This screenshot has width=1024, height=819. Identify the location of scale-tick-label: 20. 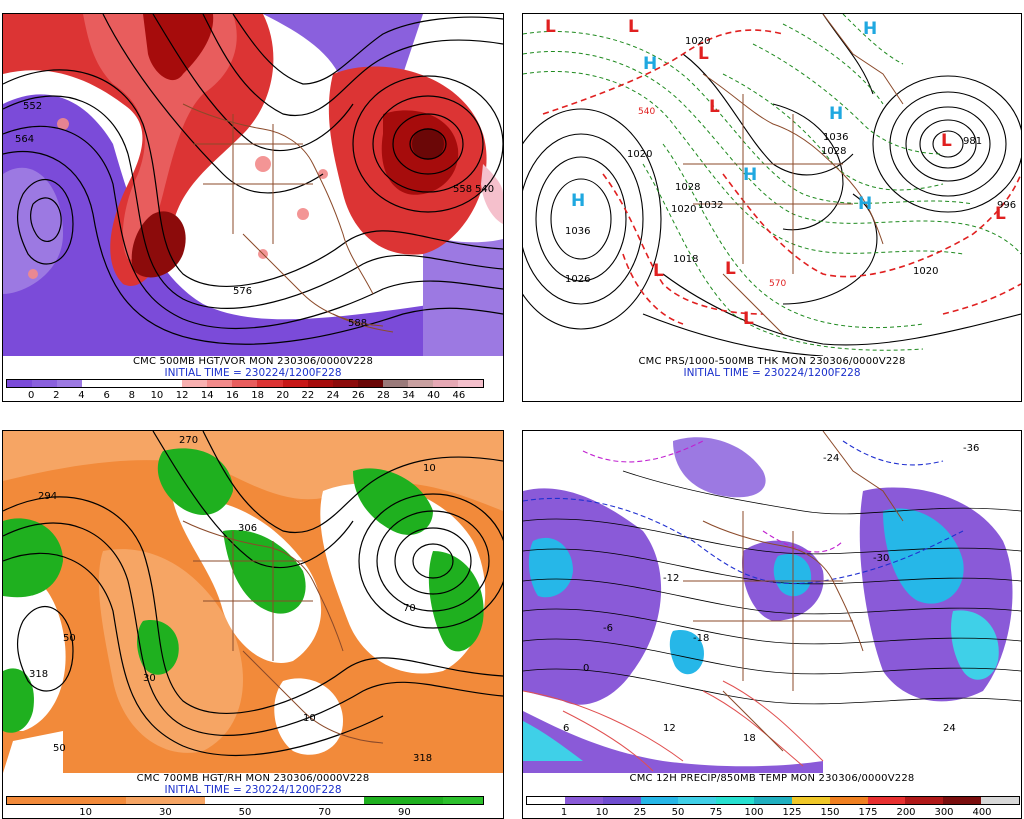
(283, 395).